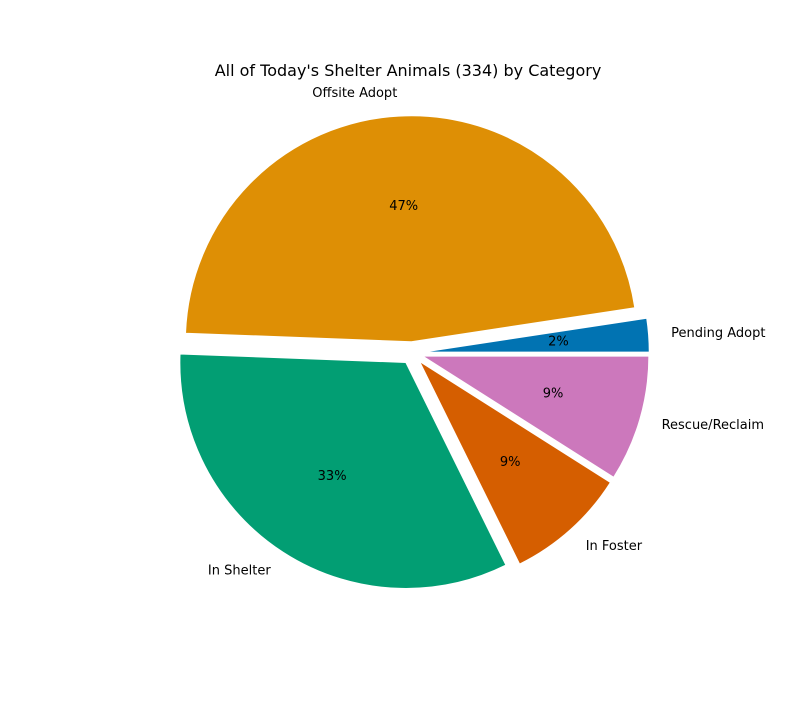  Describe the element at coordinates (614, 546) in the screenshot. I see `pie-category-label: In Foster` at that location.